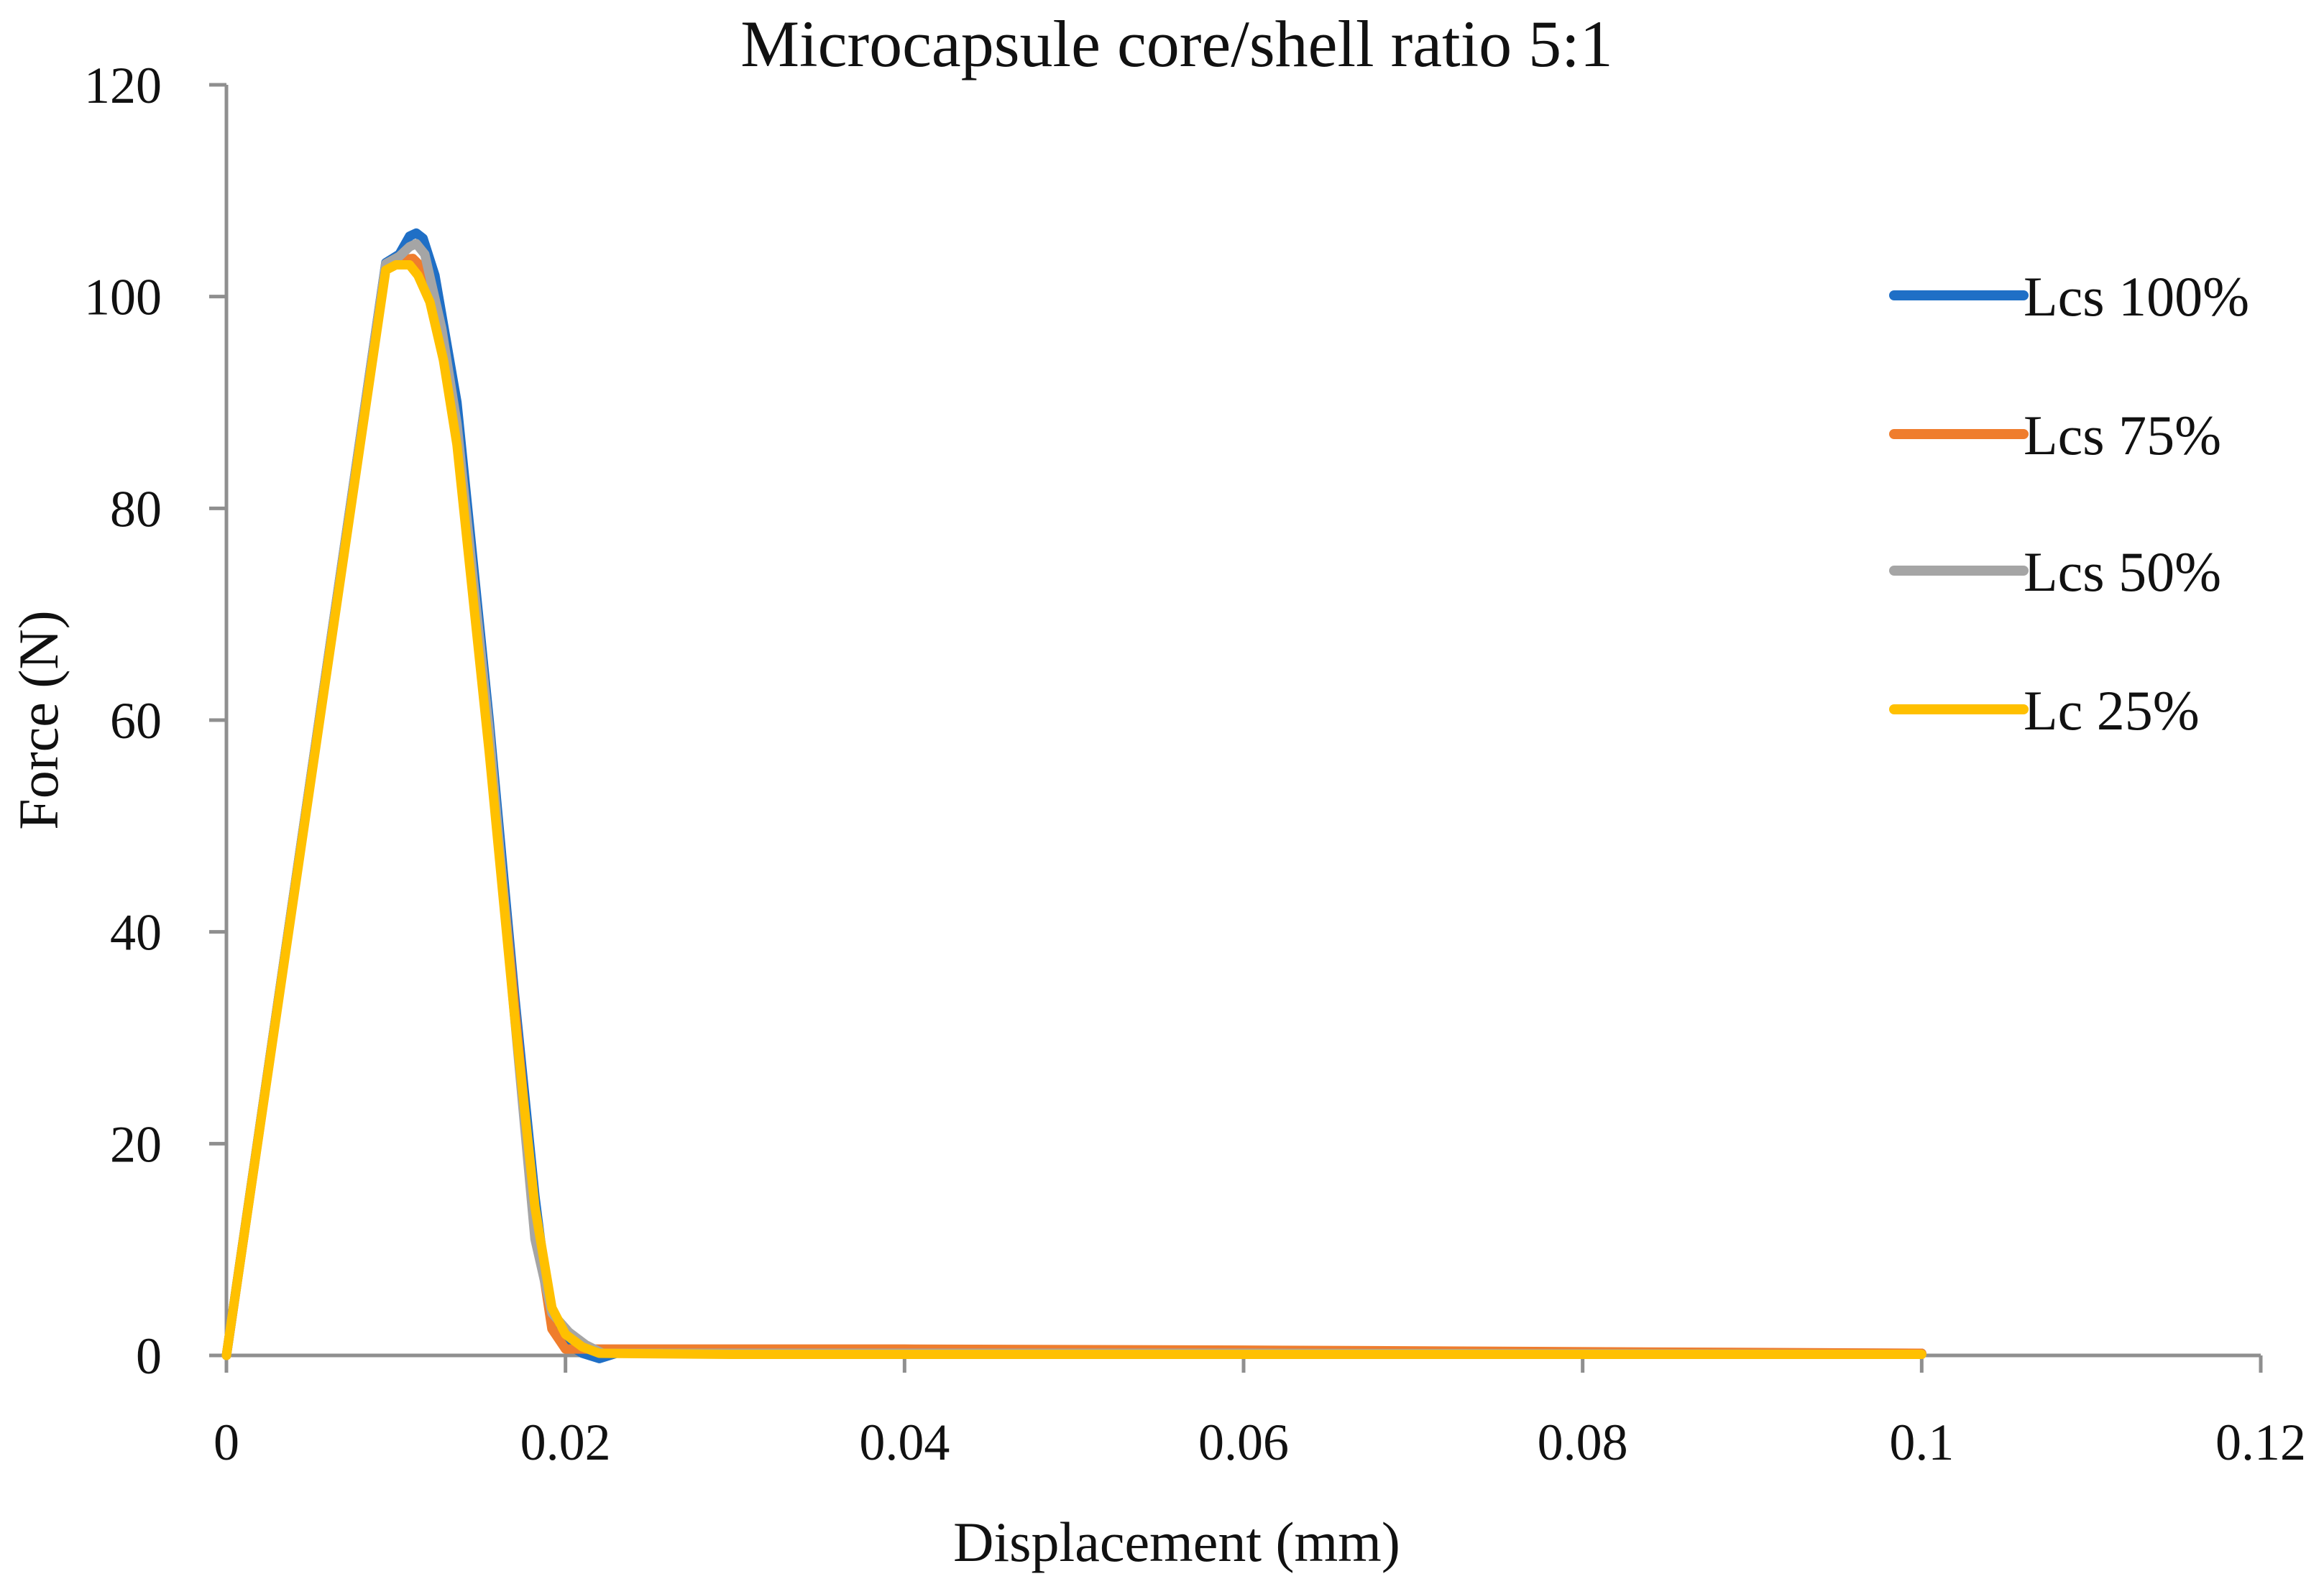 The height and width of the screenshot is (1589, 2324). What do you see at coordinates (2137, 296) in the screenshot?
I see `legend-label: Lcs 100%` at bounding box center [2137, 296].